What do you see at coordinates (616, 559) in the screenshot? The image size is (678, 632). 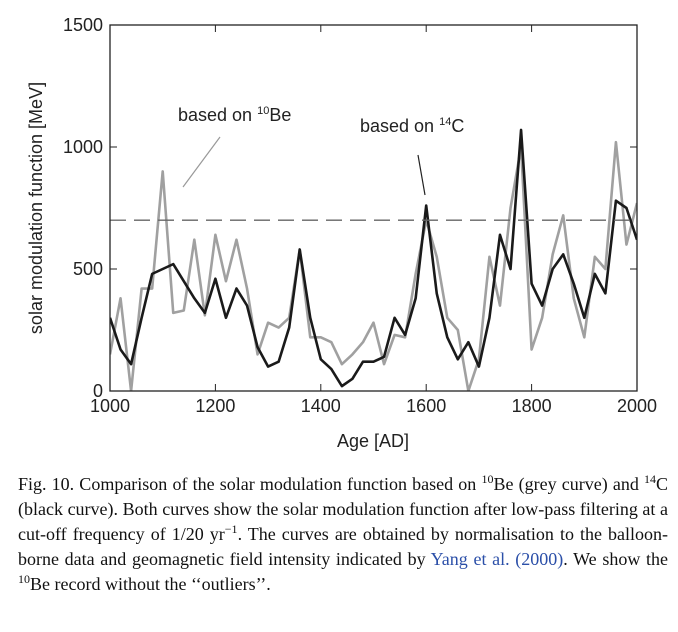 I see `caption-text: . We show the` at bounding box center [616, 559].